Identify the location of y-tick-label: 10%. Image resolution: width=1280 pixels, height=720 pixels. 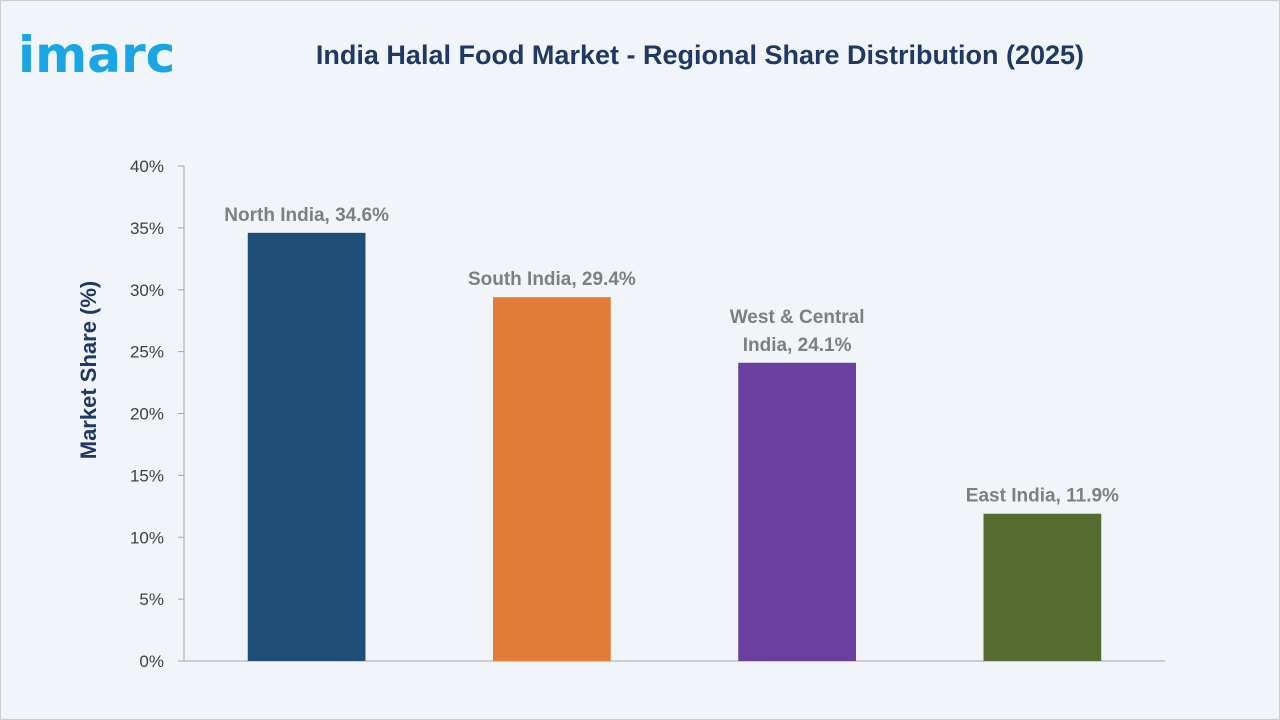
(147, 537).